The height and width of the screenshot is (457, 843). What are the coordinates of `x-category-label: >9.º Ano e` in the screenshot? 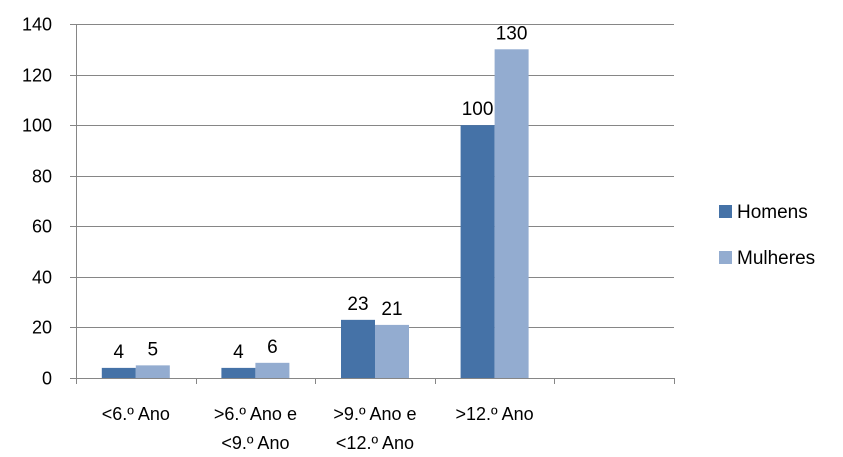 It's located at (374, 414).